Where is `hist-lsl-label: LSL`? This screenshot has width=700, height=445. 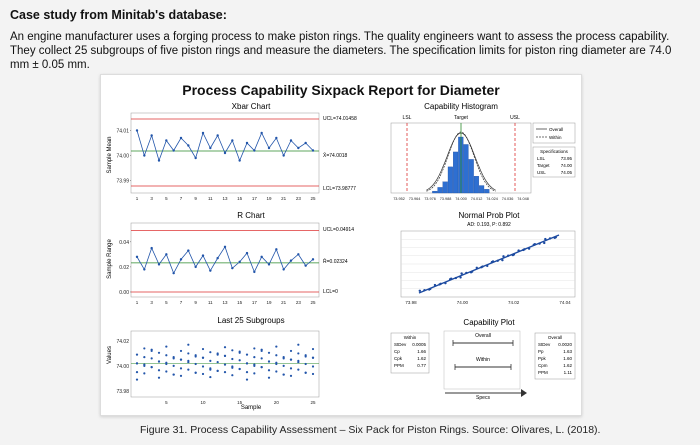
hist-lsl-label: LSL is located at coordinates (407, 118).